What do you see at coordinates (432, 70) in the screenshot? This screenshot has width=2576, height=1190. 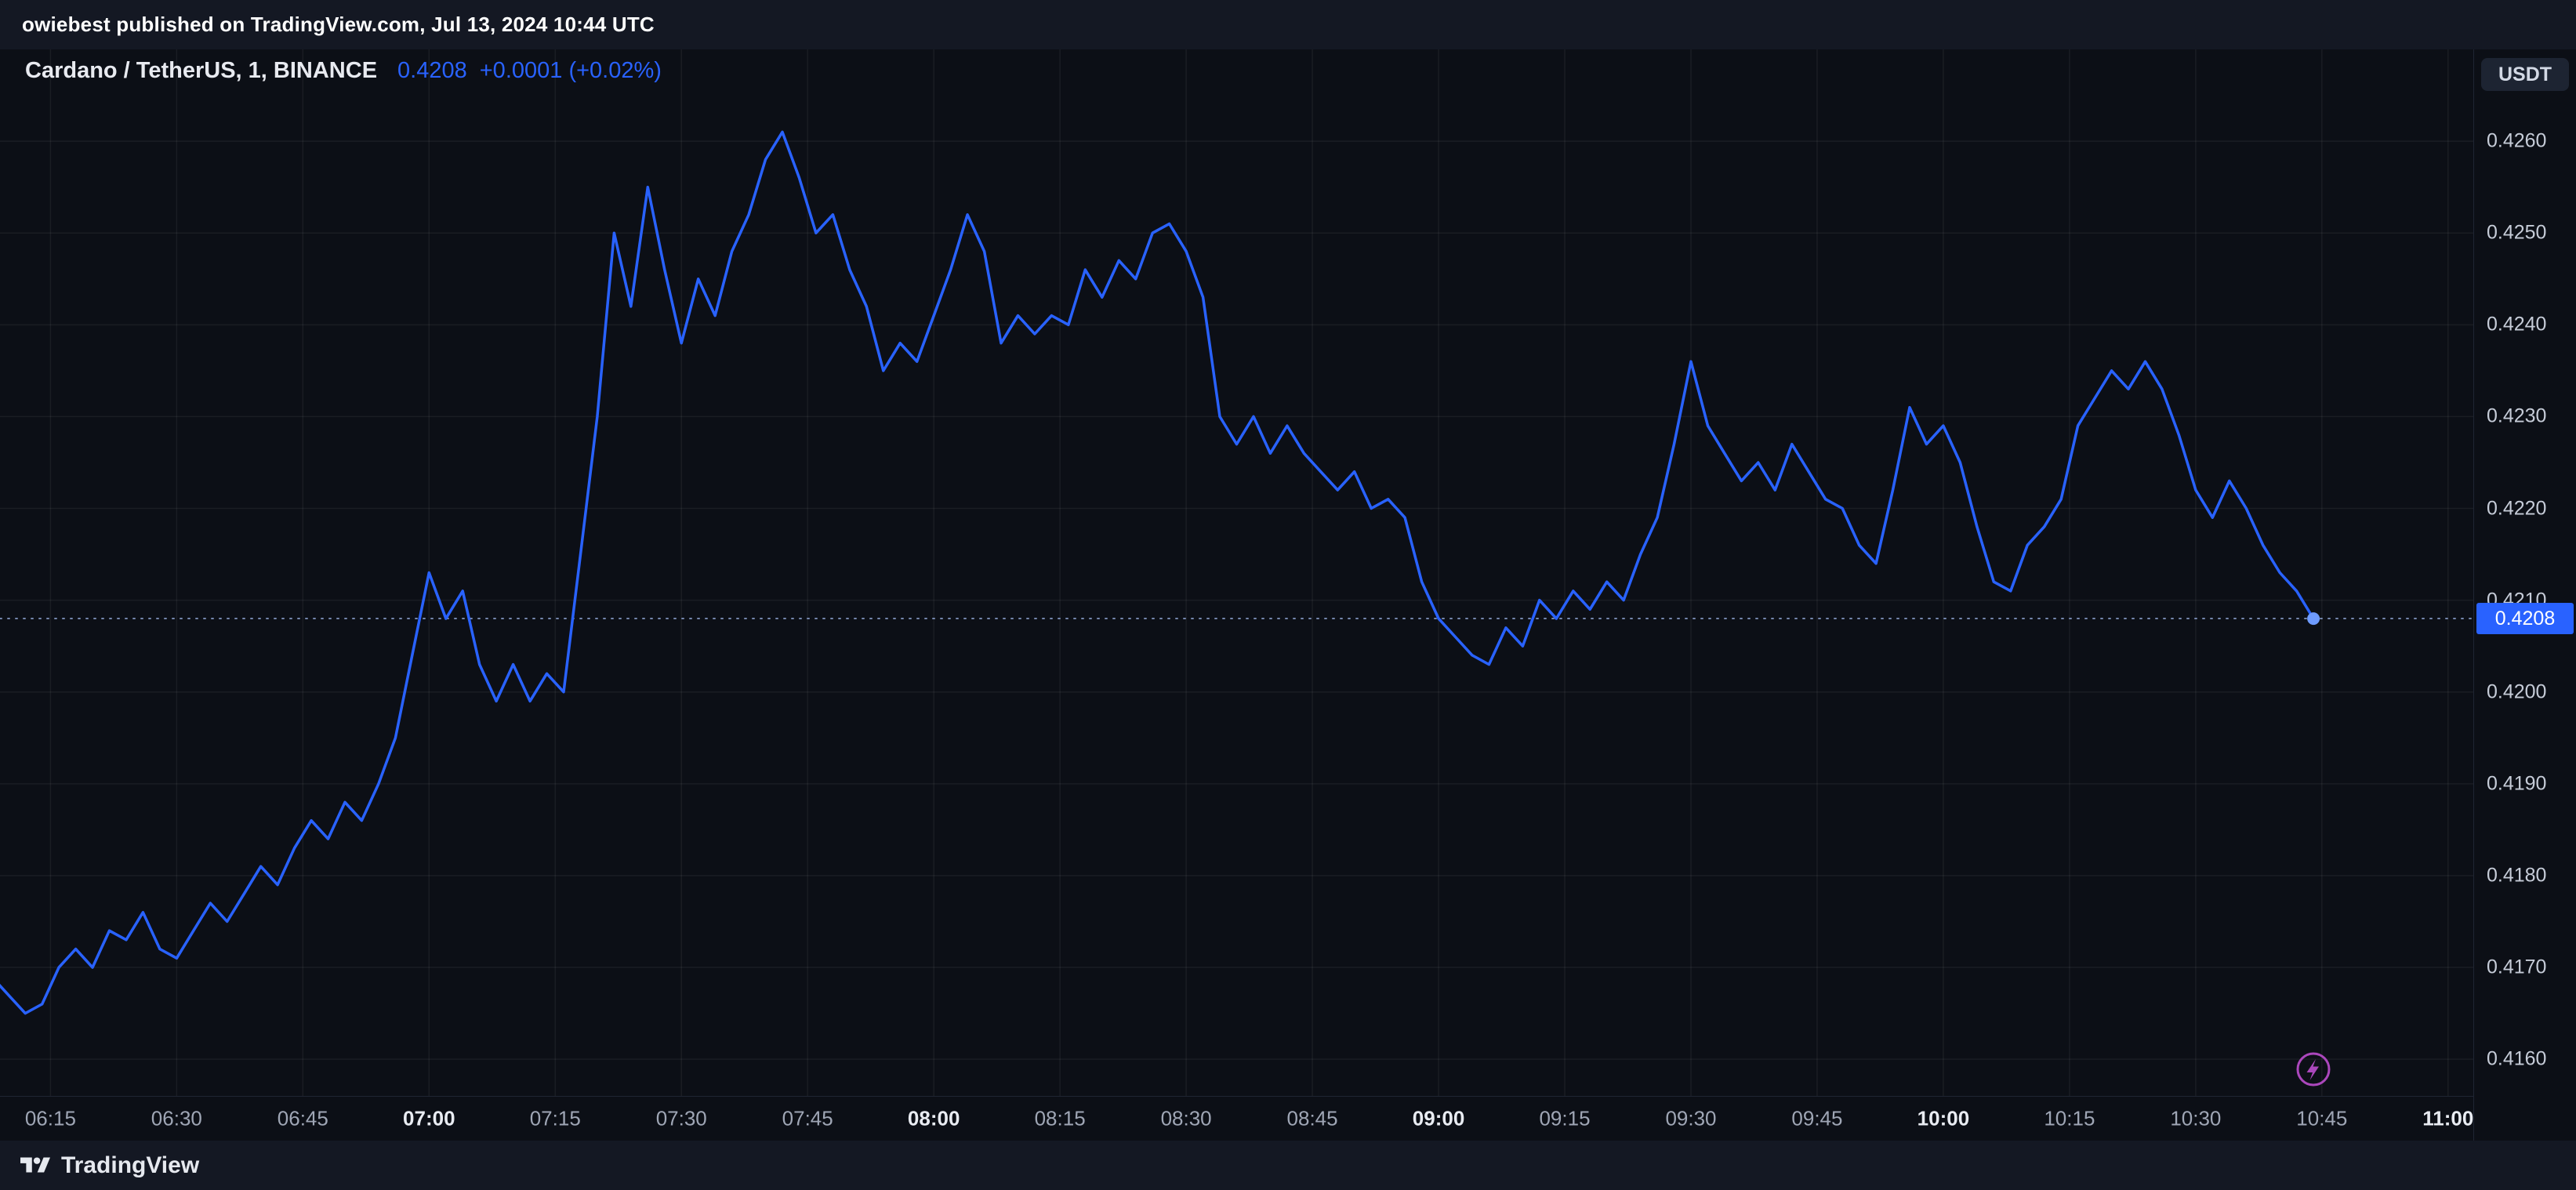 I see `last-price-text: 0.4208` at bounding box center [432, 70].